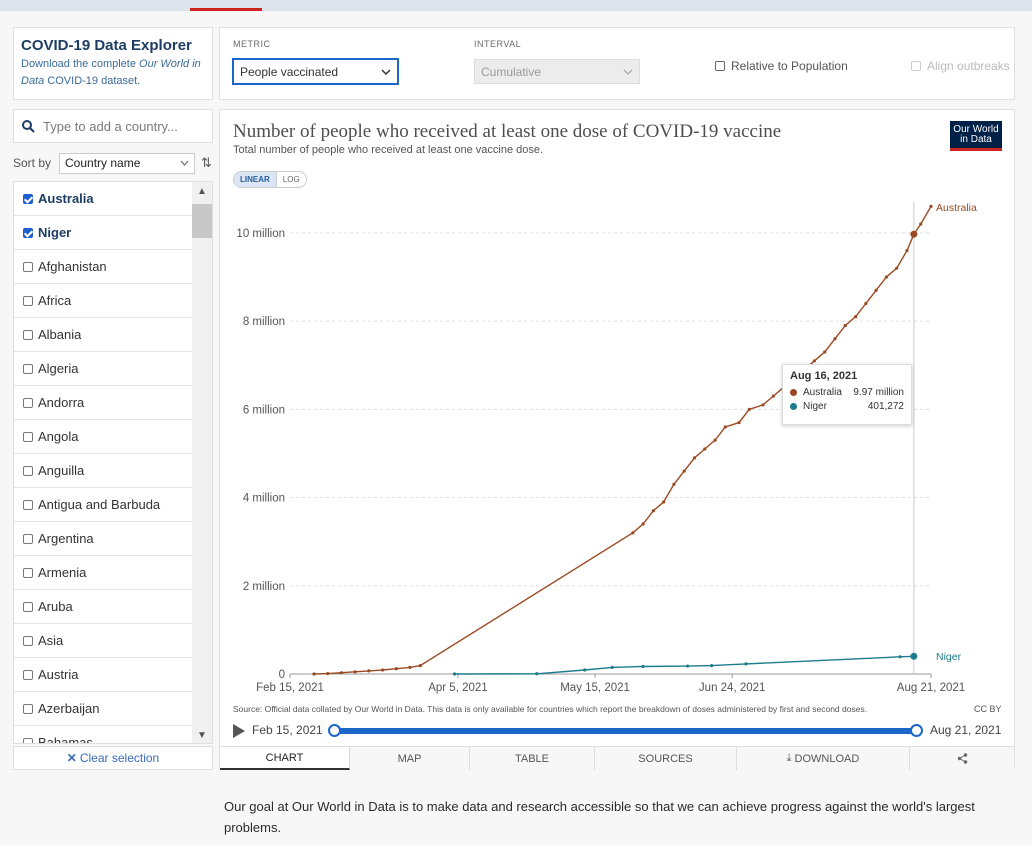  Describe the element at coordinates (255, 179) in the screenshot. I see `linear-scale-button: LINEAR` at that location.